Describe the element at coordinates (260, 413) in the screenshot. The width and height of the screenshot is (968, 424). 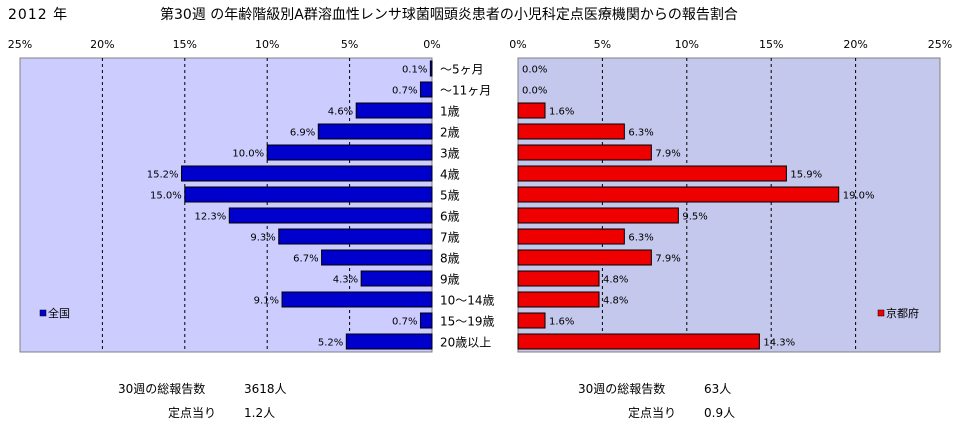
I see `footer-left-per-value: 1.2人` at that location.